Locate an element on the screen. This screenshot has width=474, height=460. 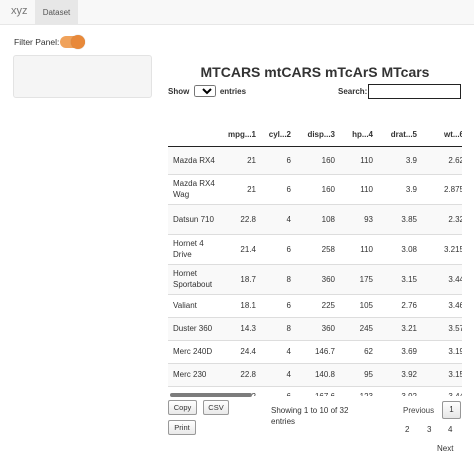
pagination-page-4: 4 is located at coordinates (450, 429).